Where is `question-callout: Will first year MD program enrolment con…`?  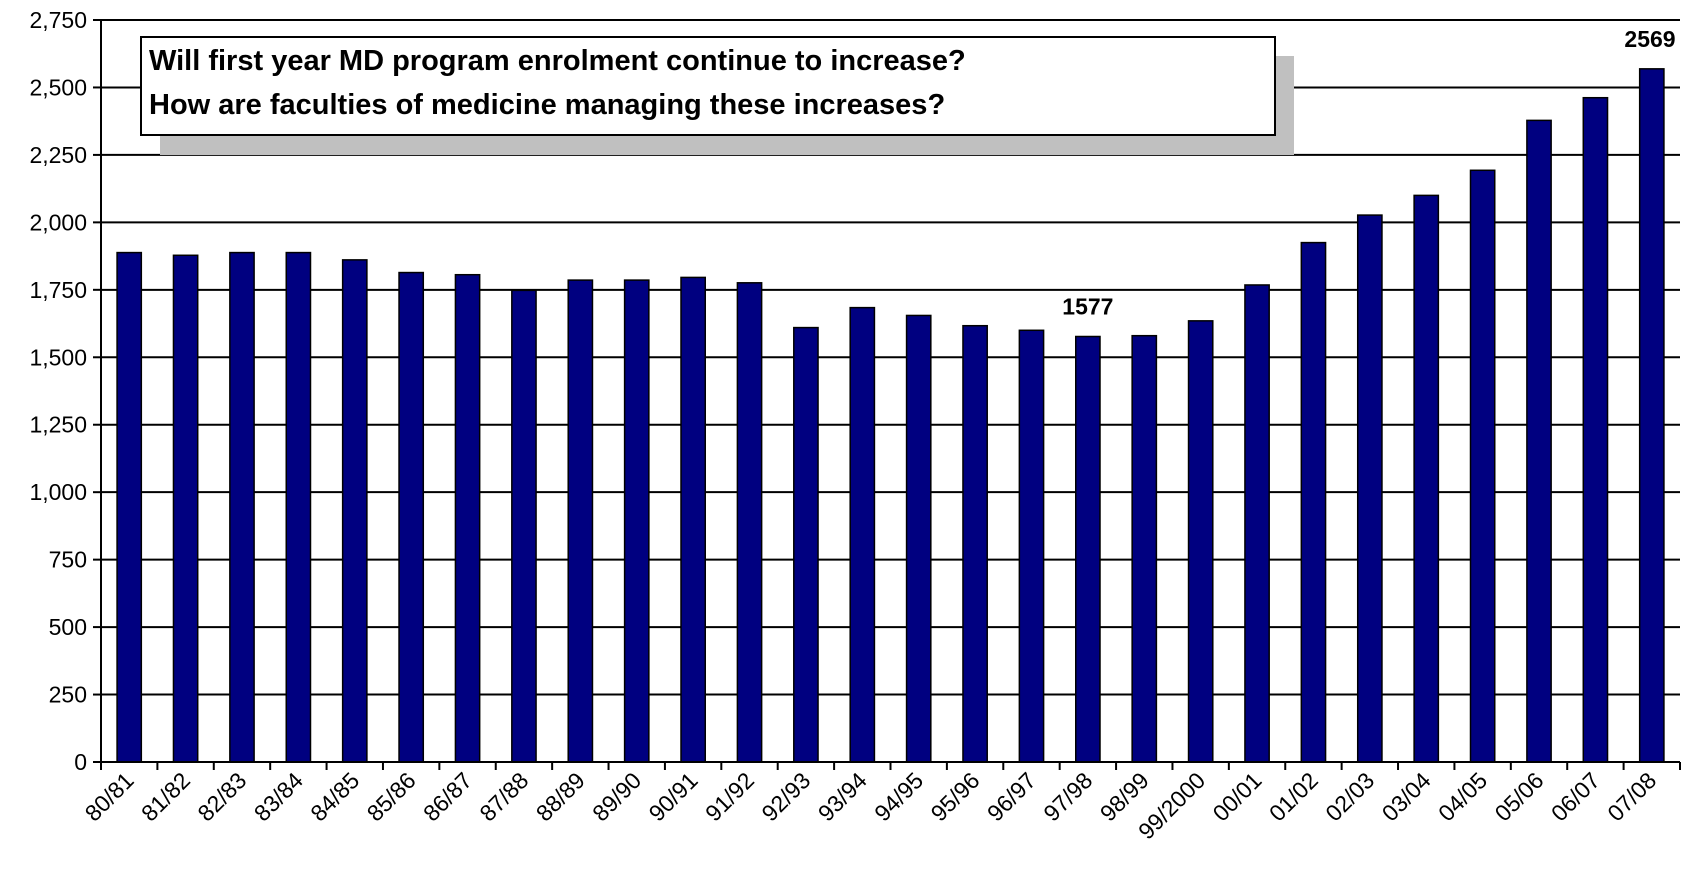
question-callout: Will first year MD program enrolment con… is located at coordinates (717, 95).